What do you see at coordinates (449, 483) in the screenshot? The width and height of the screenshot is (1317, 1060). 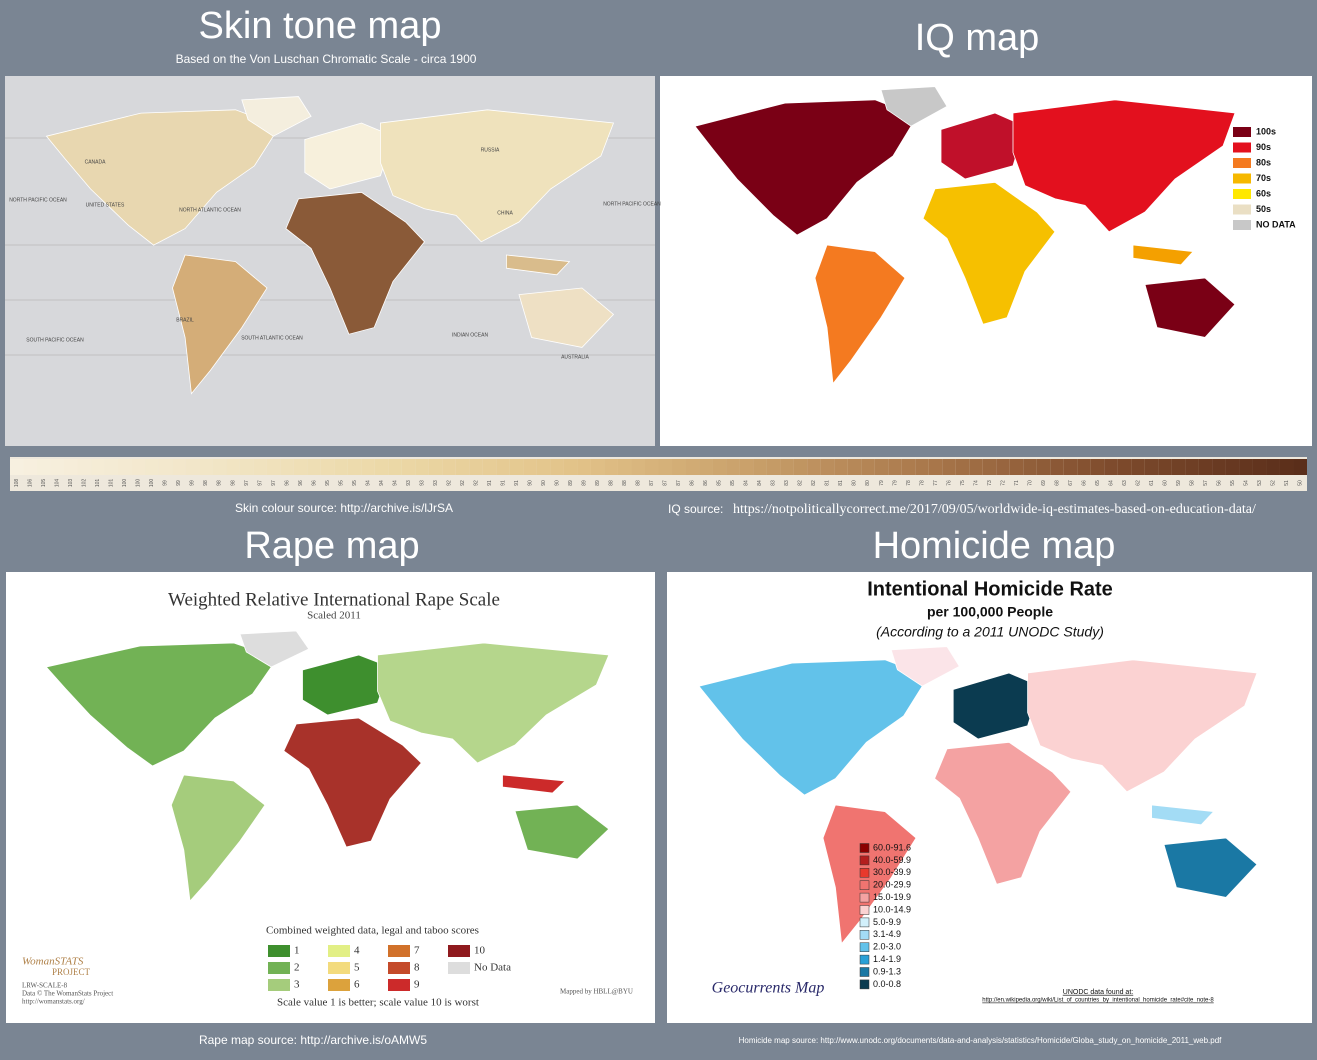 I see `scale-label: 92` at bounding box center [449, 483].